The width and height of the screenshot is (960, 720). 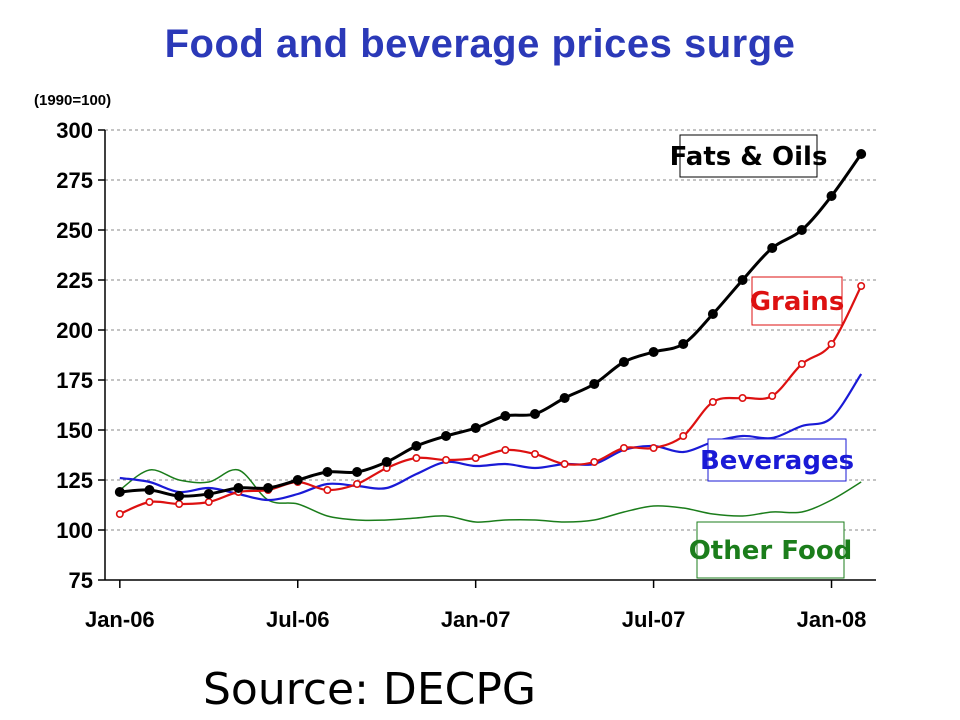 What do you see at coordinates (74, 380) in the screenshot?
I see `y-tick-label: 175` at bounding box center [74, 380].